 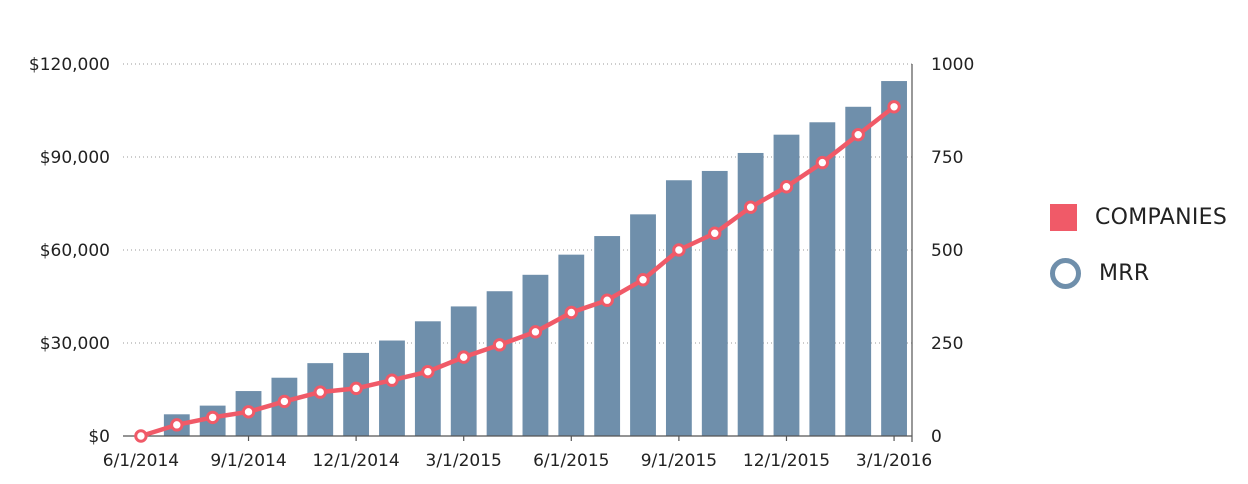 I want to click on legend: COMPANIES MRR, so click(x=1138, y=256).